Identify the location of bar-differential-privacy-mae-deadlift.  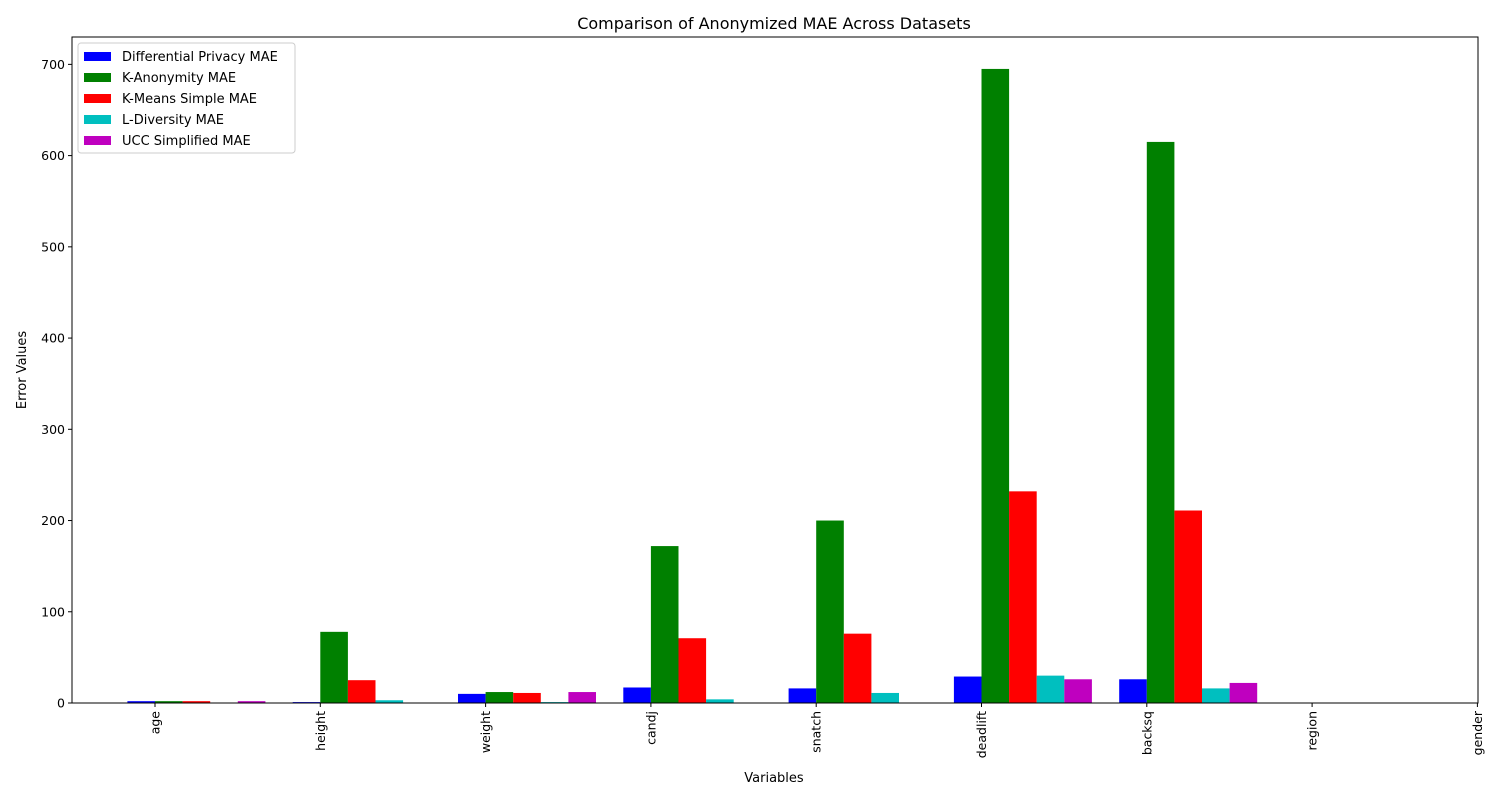
(967, 689).